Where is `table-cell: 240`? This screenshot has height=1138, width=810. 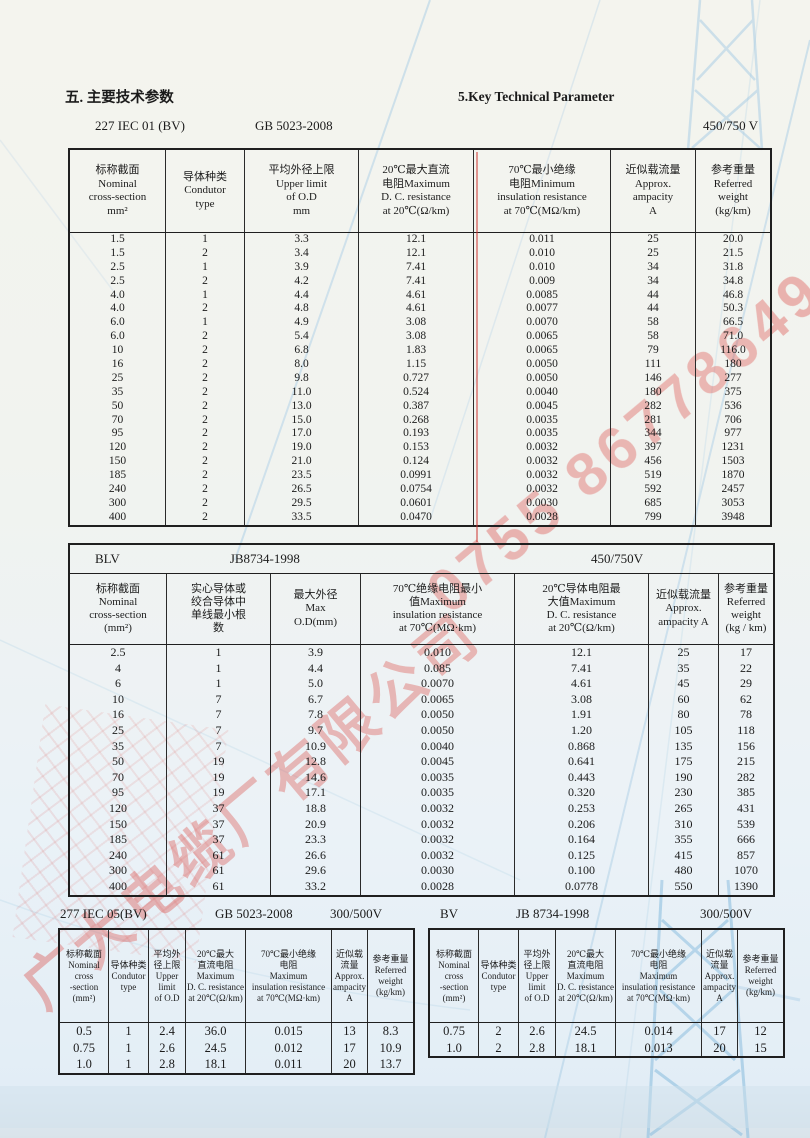 table-cell: 240 is located at coordinates (118, 855).